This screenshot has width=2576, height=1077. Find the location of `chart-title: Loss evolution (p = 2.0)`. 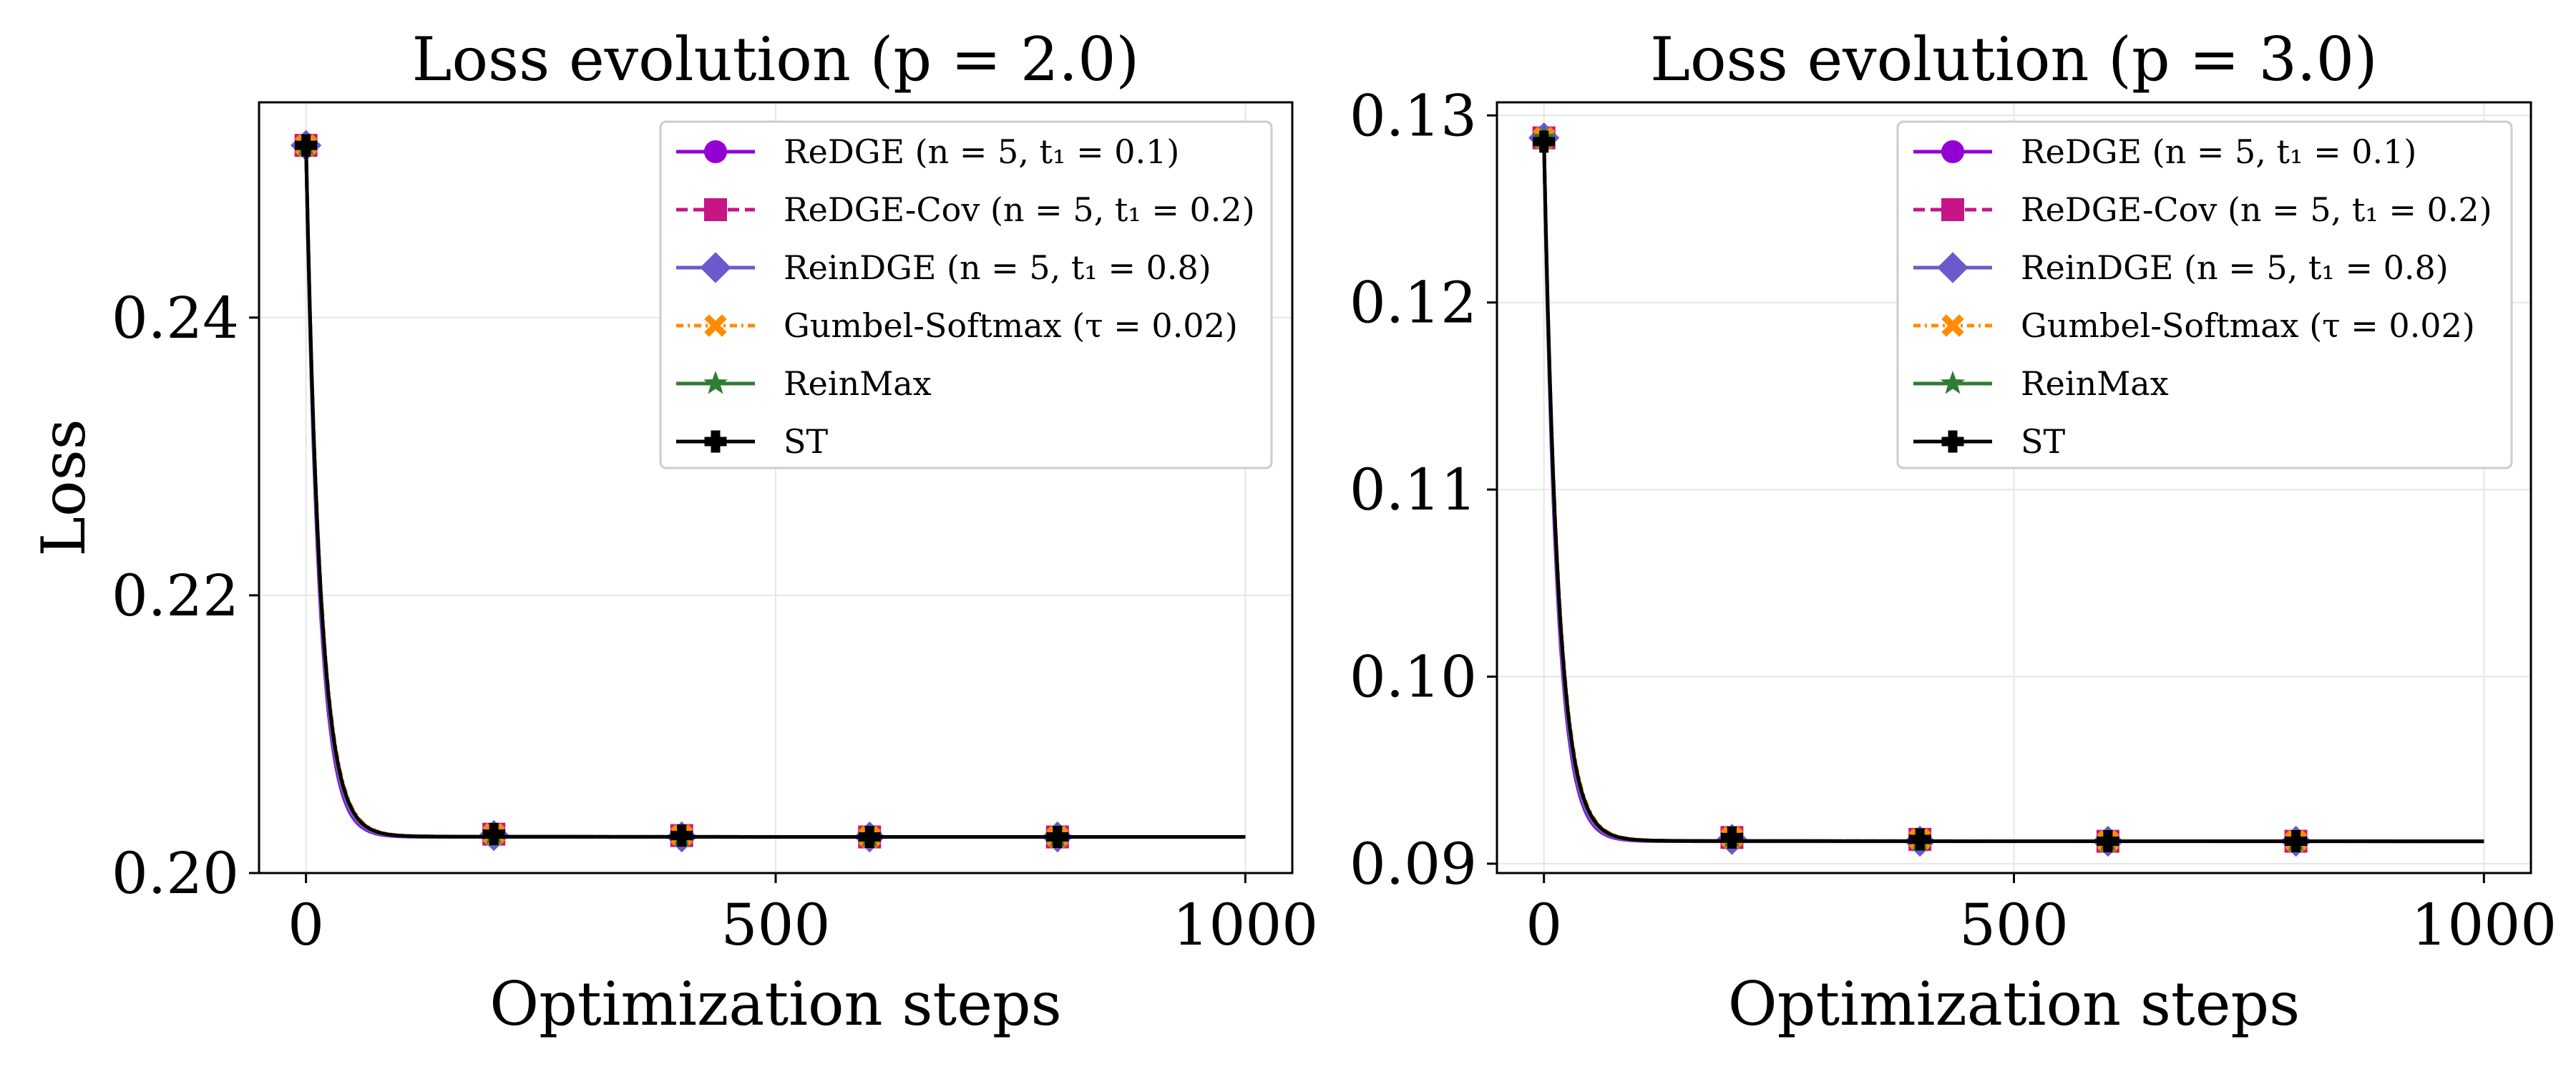

chart-title: Loss evolution (p = 2.0) is located at coordinates (776, 59).